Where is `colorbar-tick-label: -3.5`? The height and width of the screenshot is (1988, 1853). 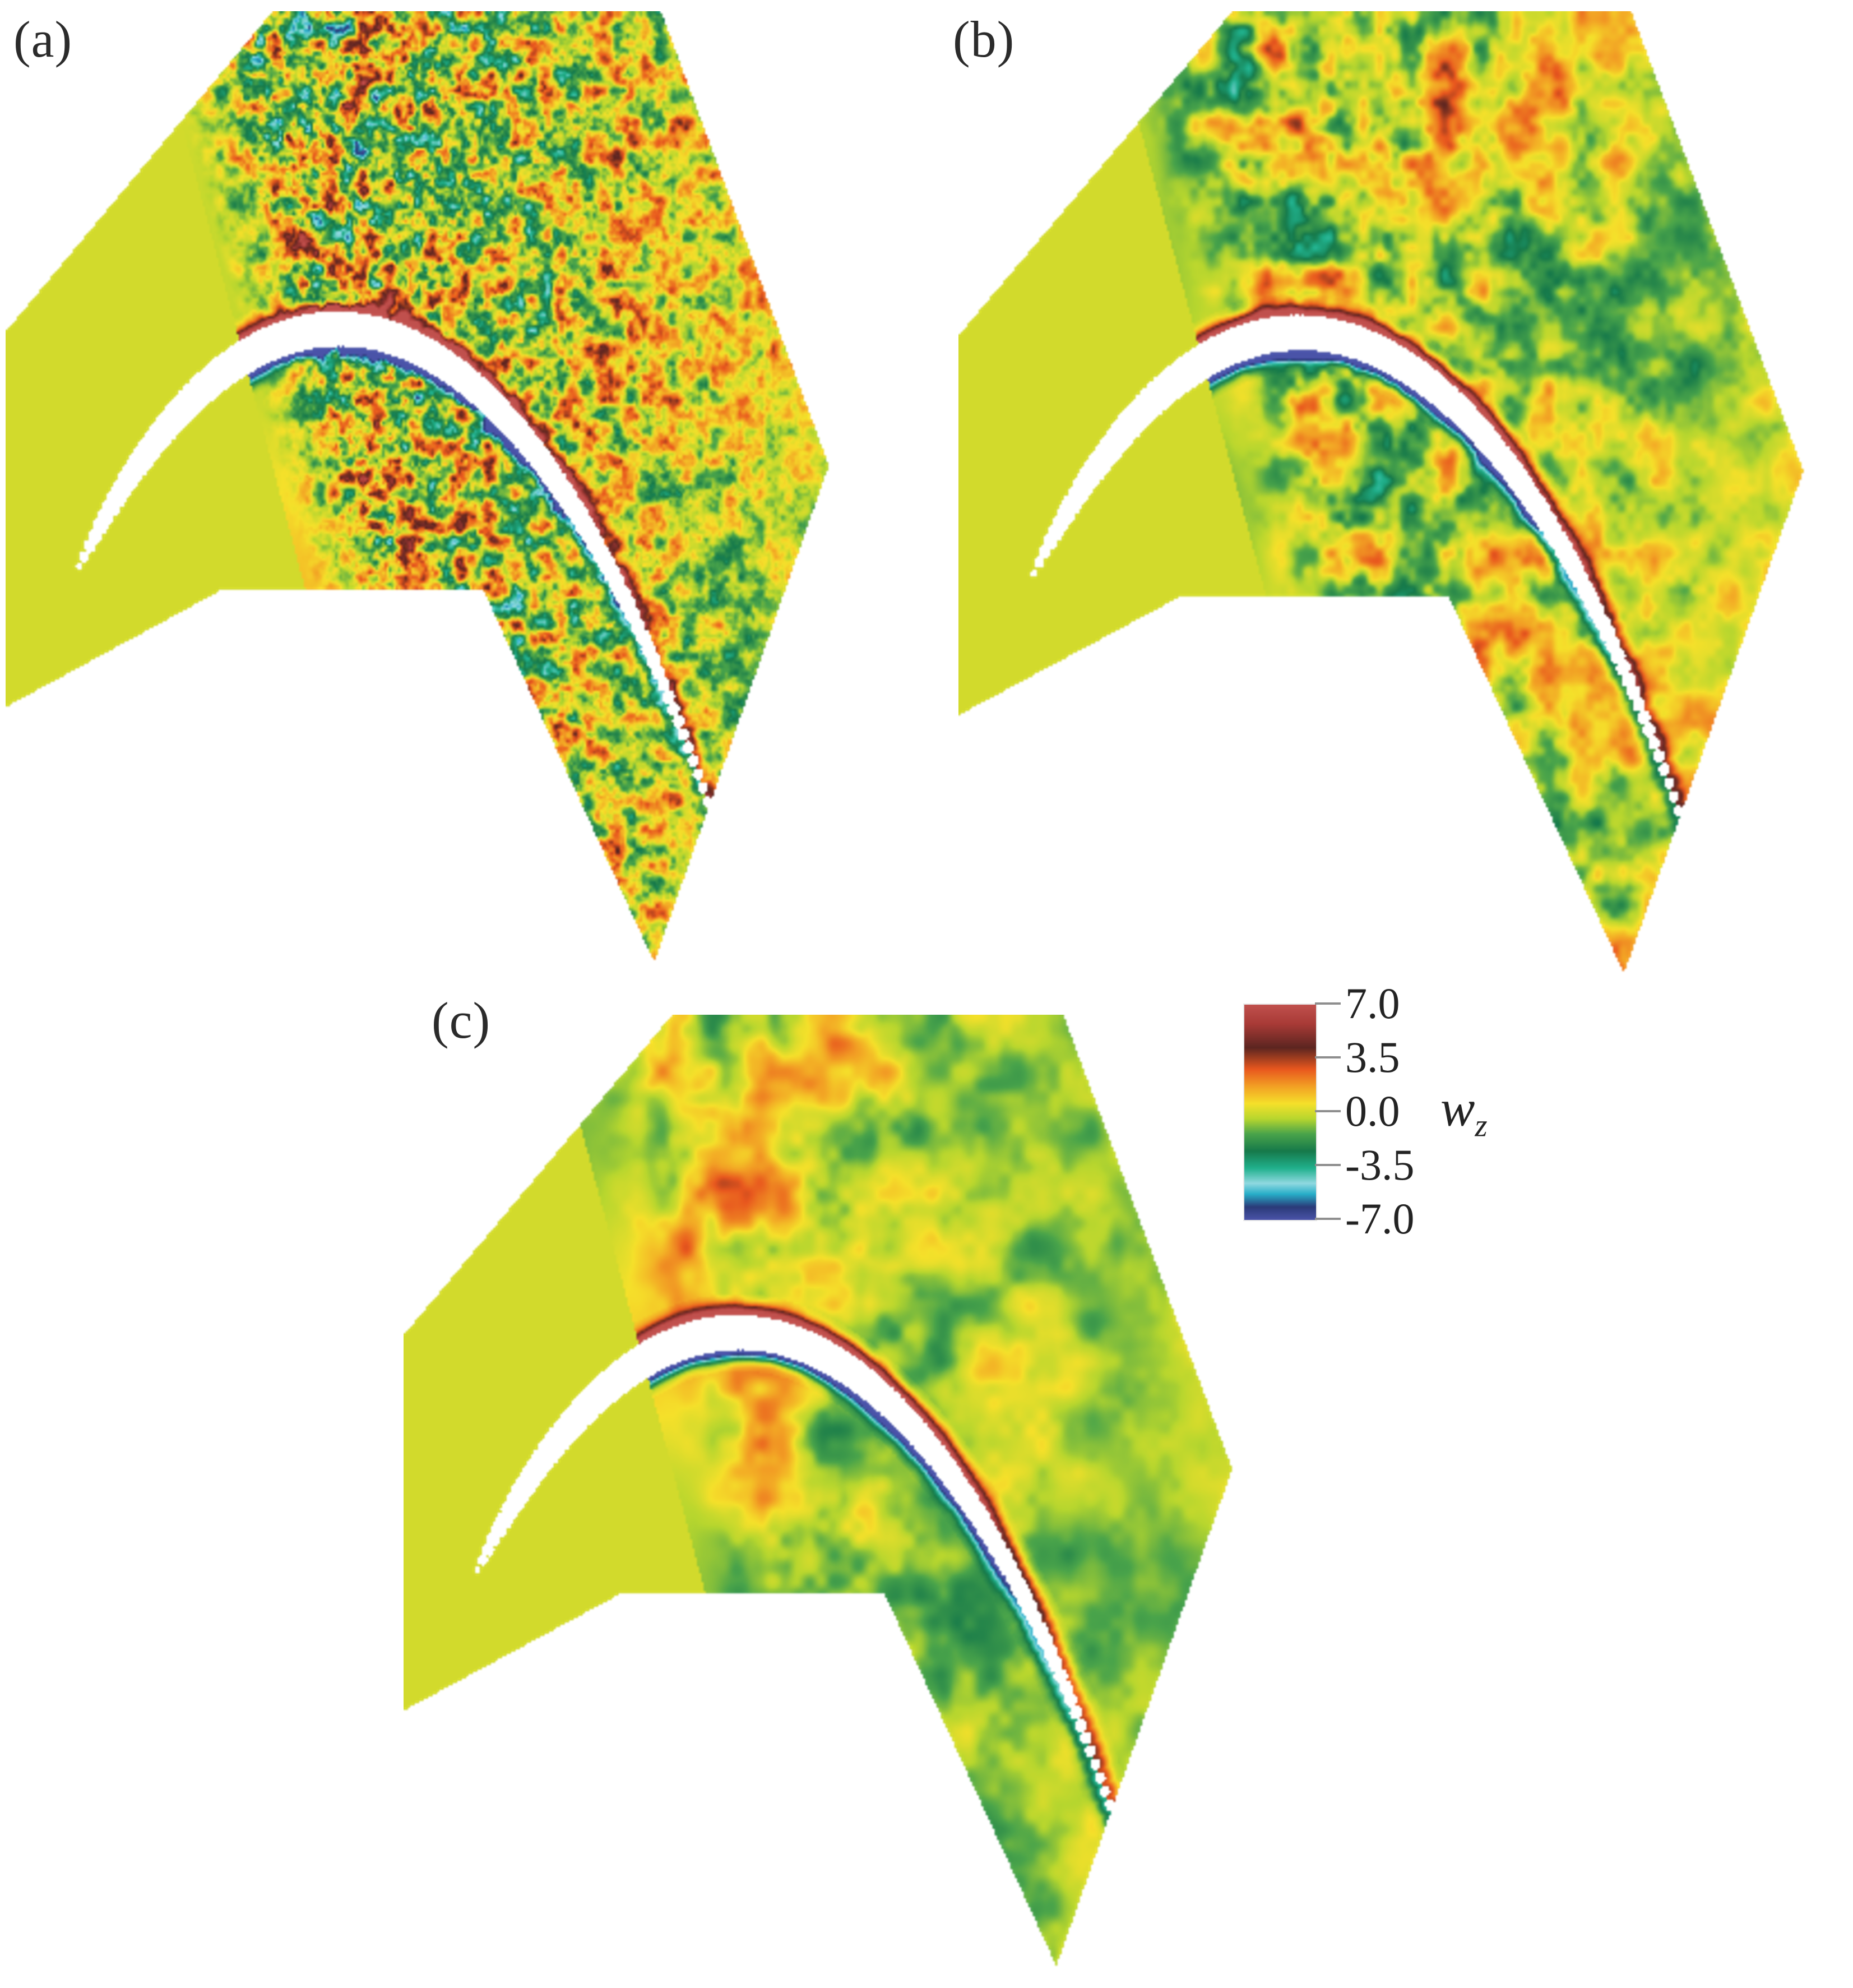
colorbar-tick-label: -3.5 is located at coordinates (1380, 1164).